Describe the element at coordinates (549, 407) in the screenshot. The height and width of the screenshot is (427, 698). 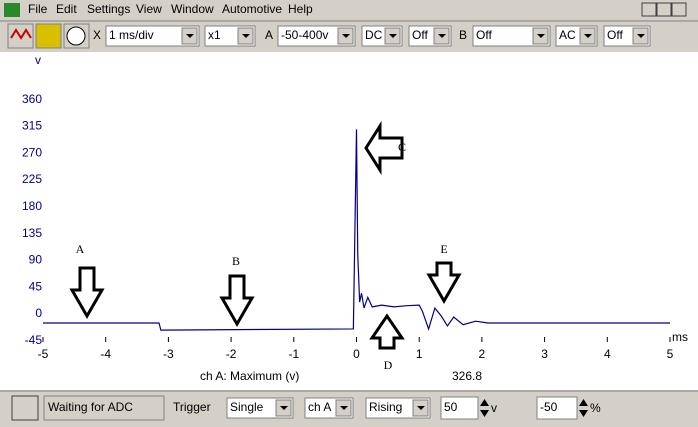
I see `pre-trigger-text: -50` at that location.